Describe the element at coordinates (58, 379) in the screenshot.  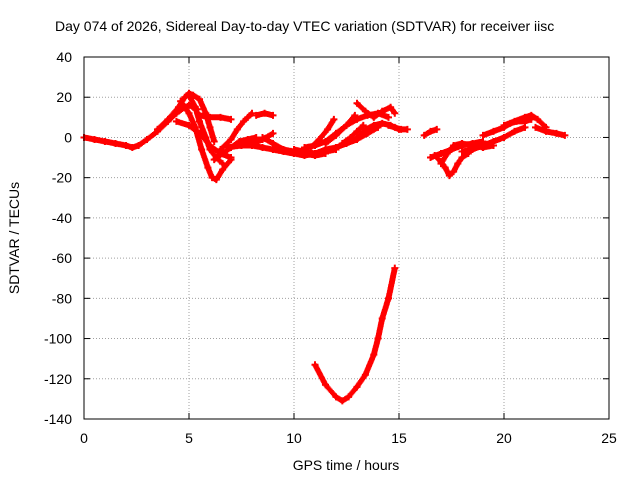
I see `y-tick-label: -120` at that location.